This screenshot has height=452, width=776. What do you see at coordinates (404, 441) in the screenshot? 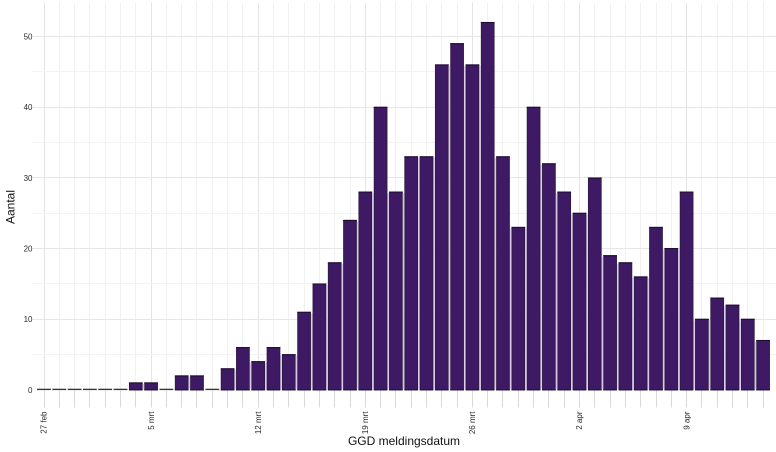
I see `svg-text: GGD meldingsdatum` at bounding box center [404, 441].